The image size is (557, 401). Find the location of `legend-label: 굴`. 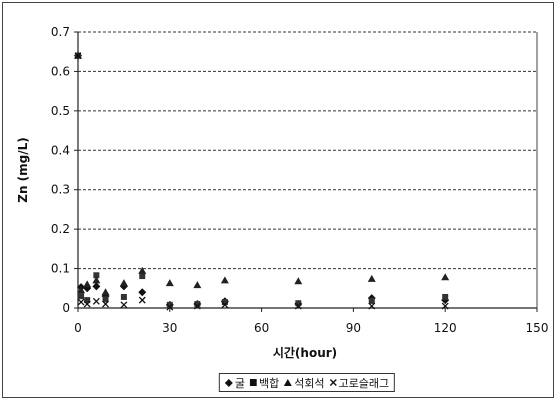

legend-label: 굴 is located at coordinates (239, 383).